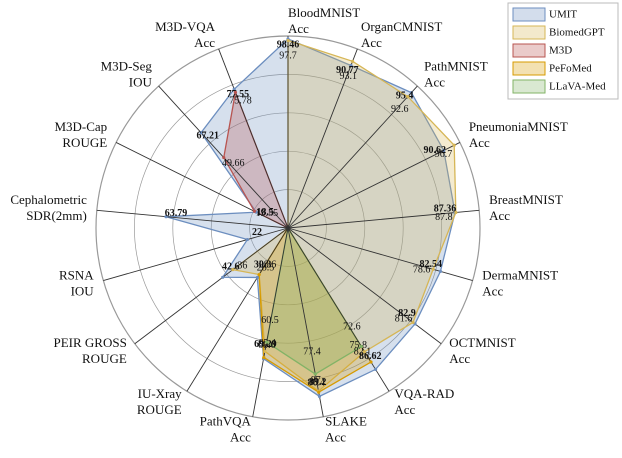 This screenshot has height=458, width=622. I want to click on value-label: 86.4, so click(317, 383).